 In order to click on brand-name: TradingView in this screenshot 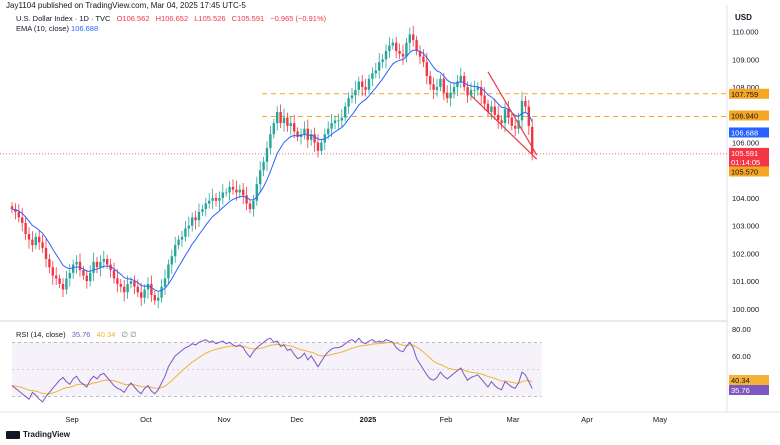, I will do `click(46, 434)`.